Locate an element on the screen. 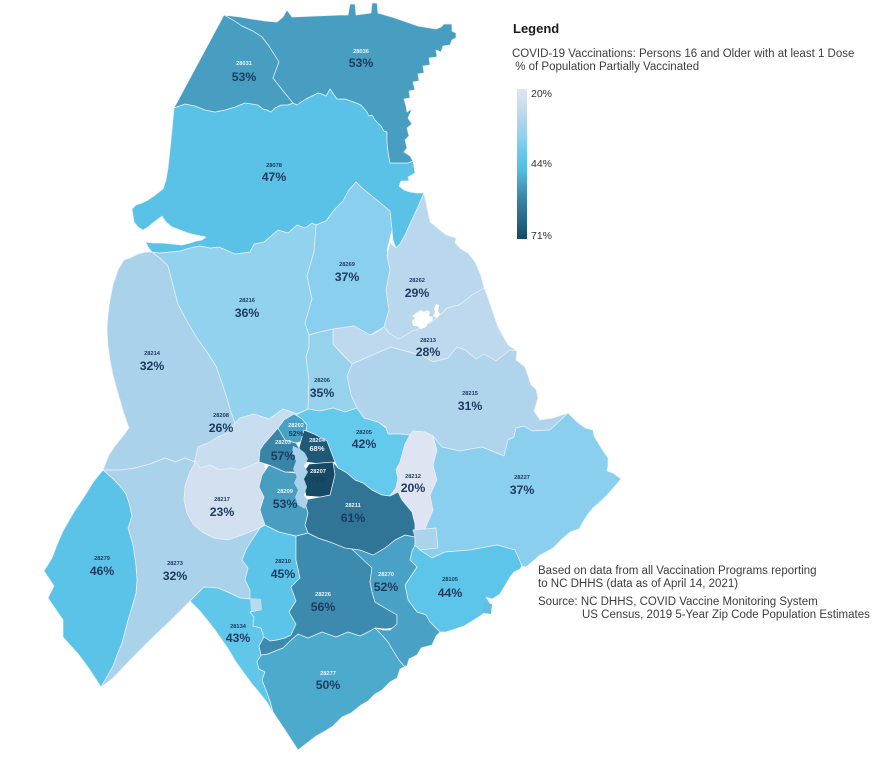 The width and height of the screenshot is (880, 764). svg-text: 28209 is located at coordinates (285, 492).